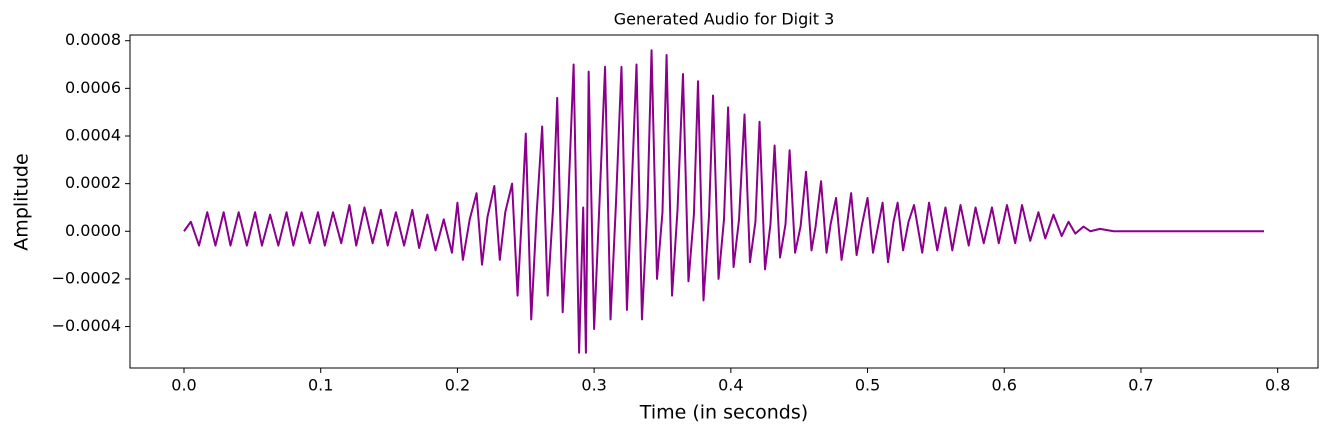 The height and width of the screenshot is (438, 1332). Describe the element at coordinates (1277, 385) in the screenshot. I see `x-tick-label: 0.8` at that location.